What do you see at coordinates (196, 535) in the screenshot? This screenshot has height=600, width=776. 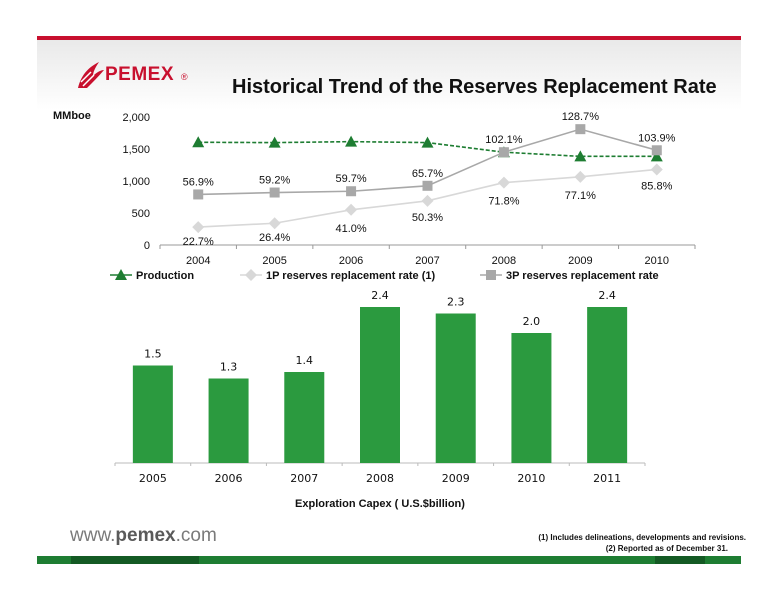 I see `url-suffix: .com` at bounding box center [196, 535].